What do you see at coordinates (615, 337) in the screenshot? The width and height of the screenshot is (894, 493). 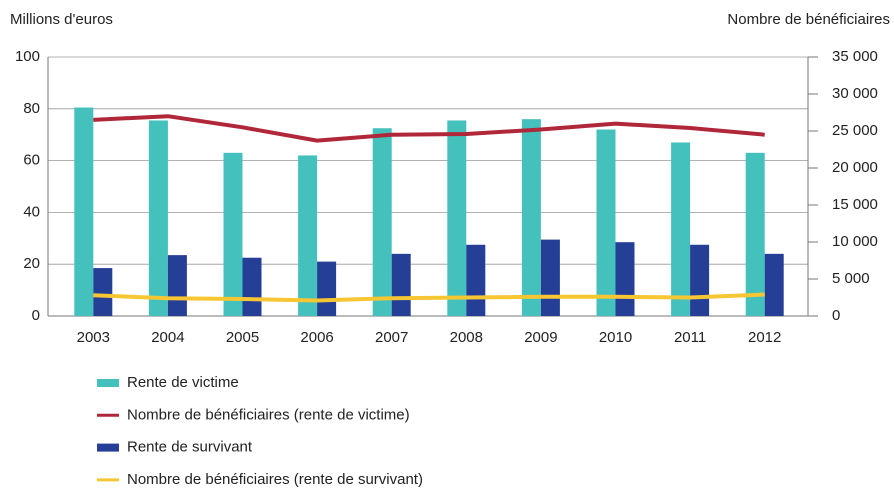 I see `x-tick-label: 2010` at bounding box center [615, 337].